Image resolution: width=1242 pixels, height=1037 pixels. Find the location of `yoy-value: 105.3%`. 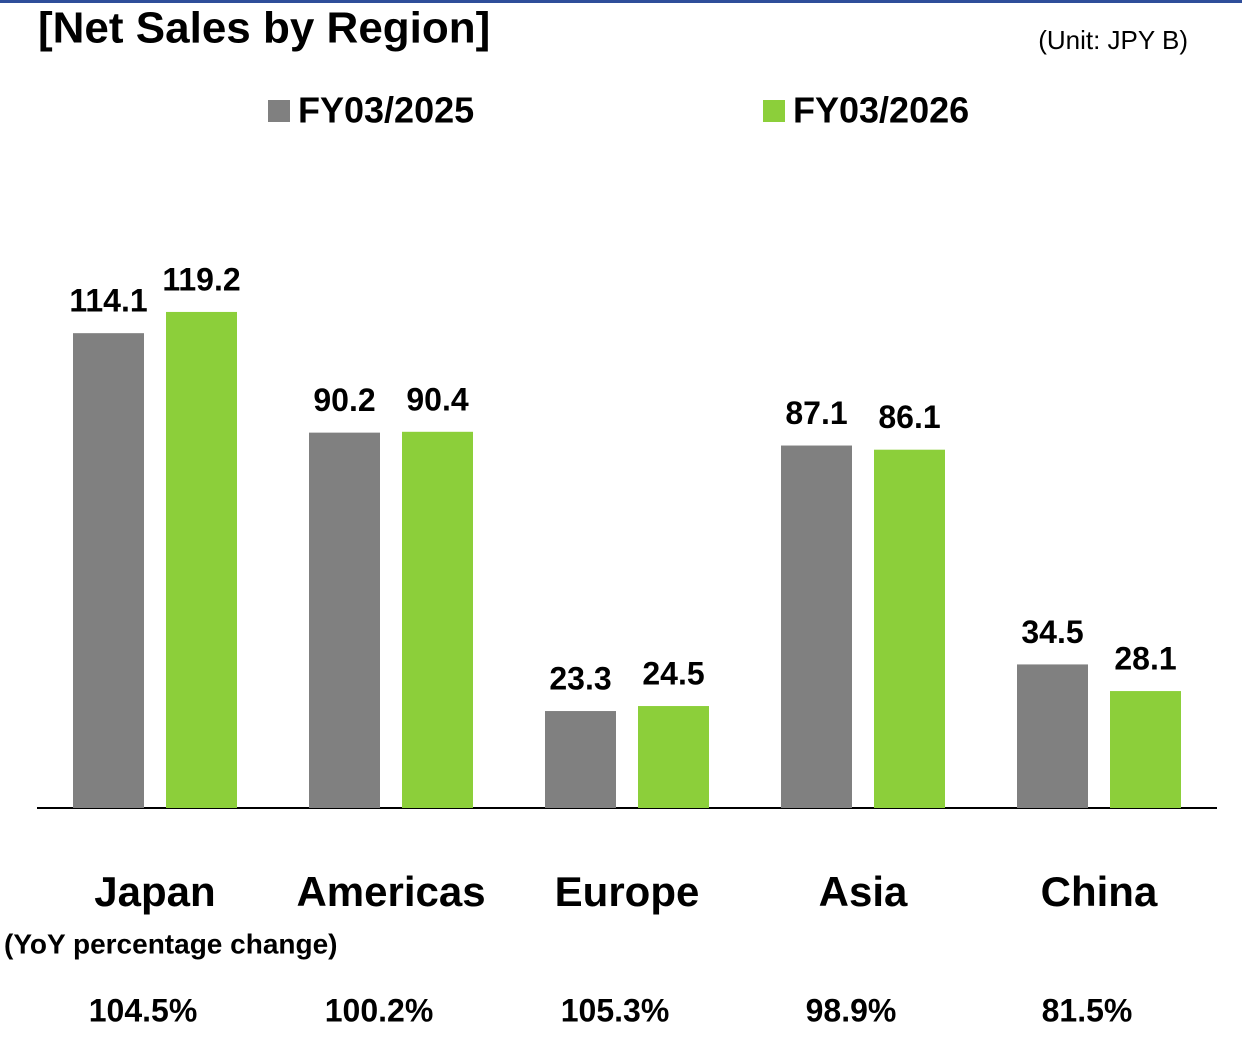

yoy-value: 105.3% is located at coordinates (615, 1010).